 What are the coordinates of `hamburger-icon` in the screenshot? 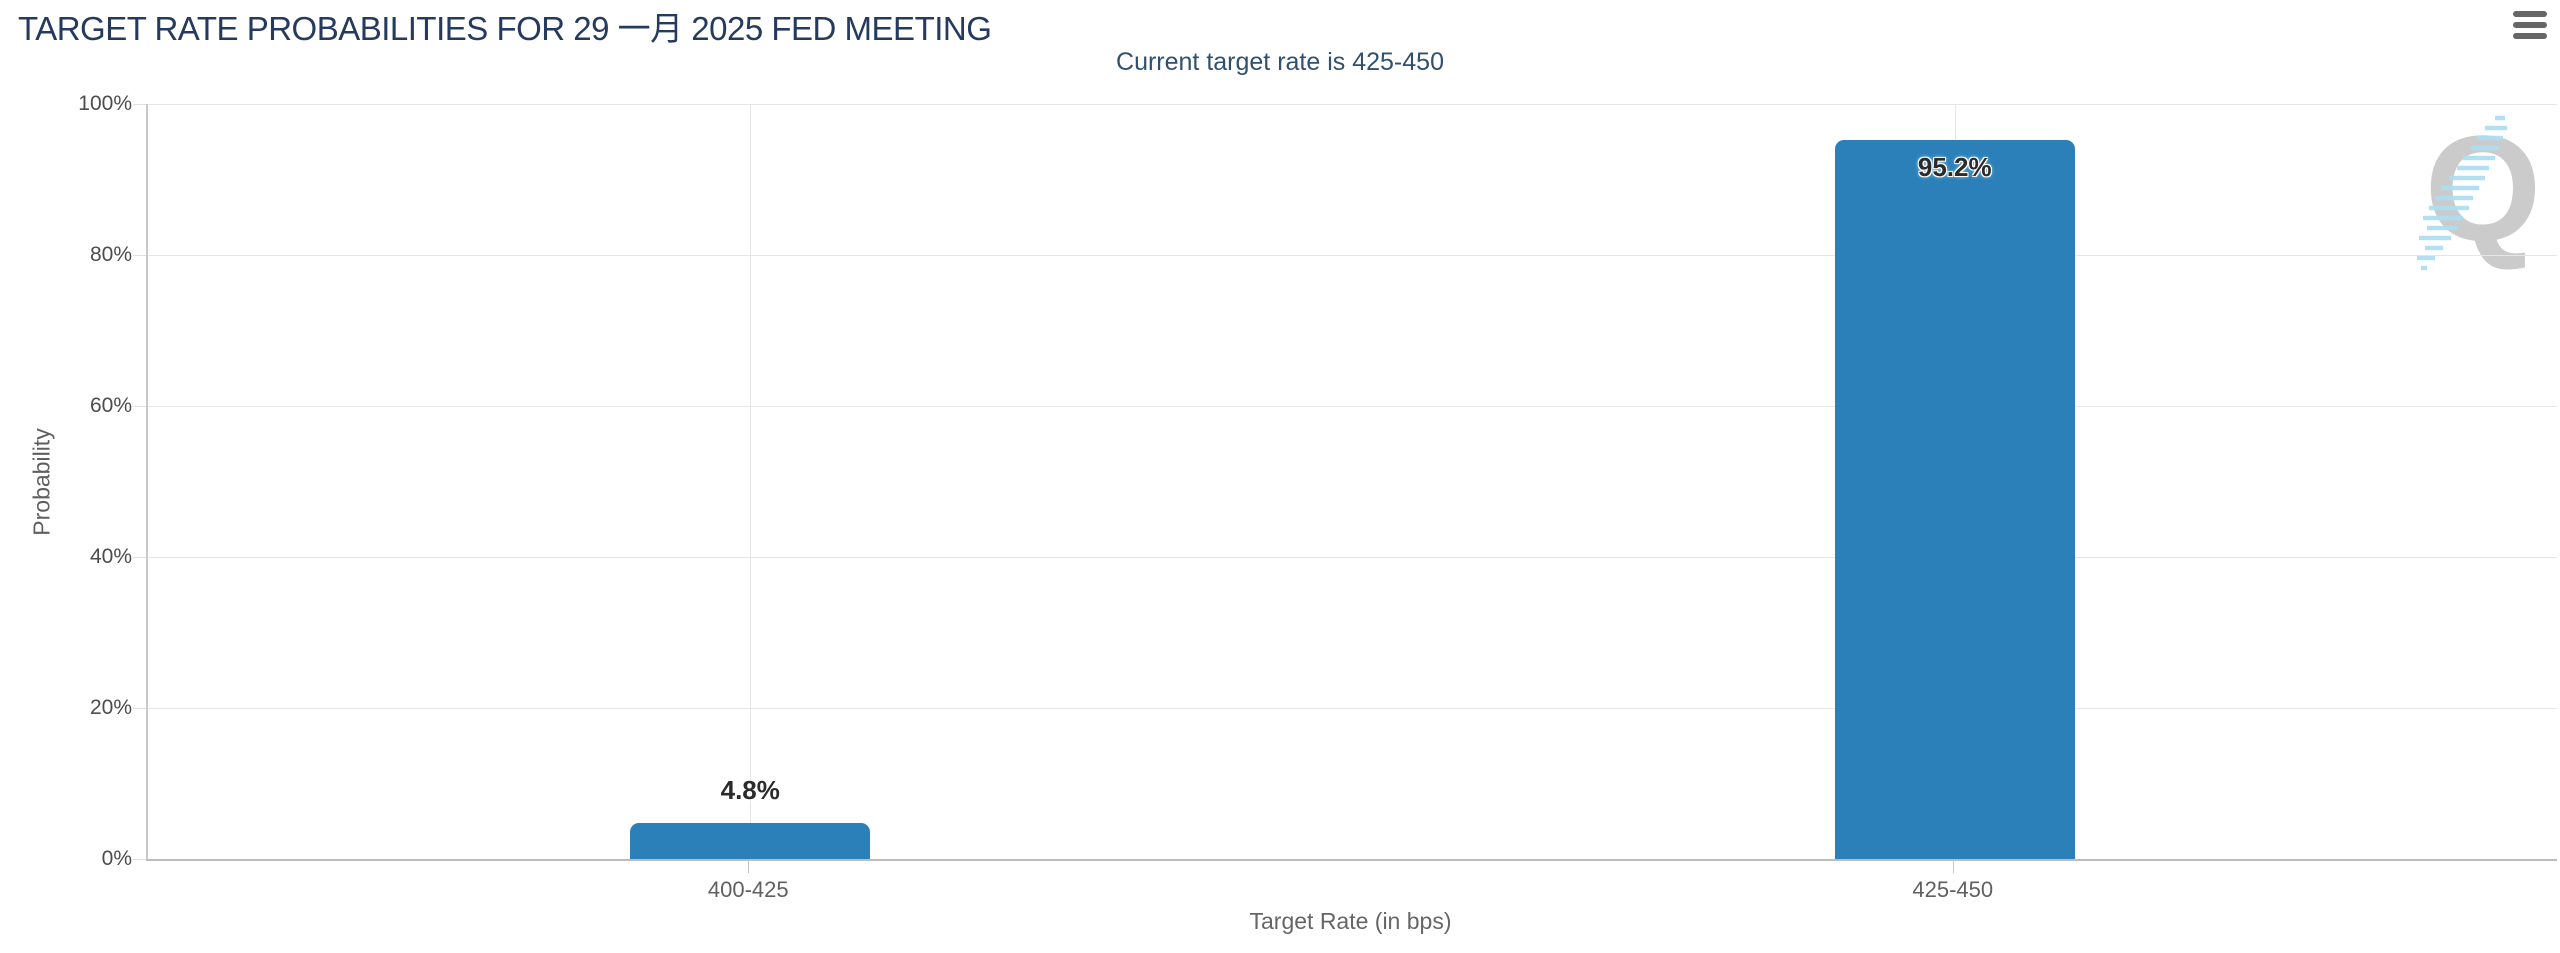 It's located at (2530, 25).